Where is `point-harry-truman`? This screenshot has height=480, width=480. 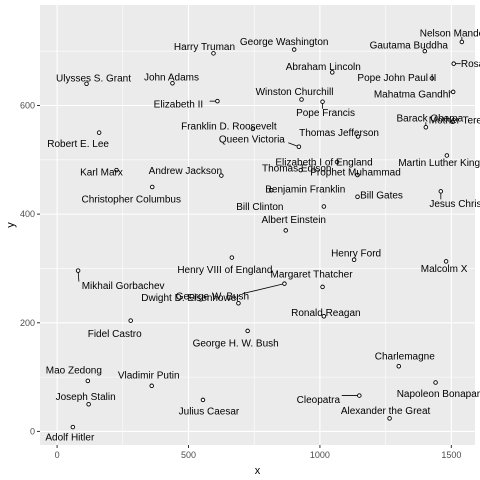 point-harry-truman is located at coordinates (213, 53).